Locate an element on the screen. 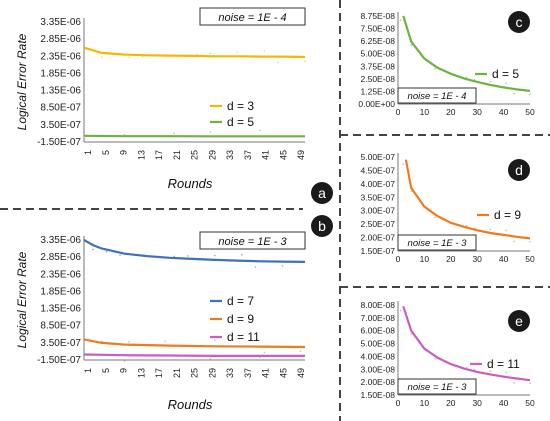  x-tick-label: 21 is located at coordinates (177, 373).